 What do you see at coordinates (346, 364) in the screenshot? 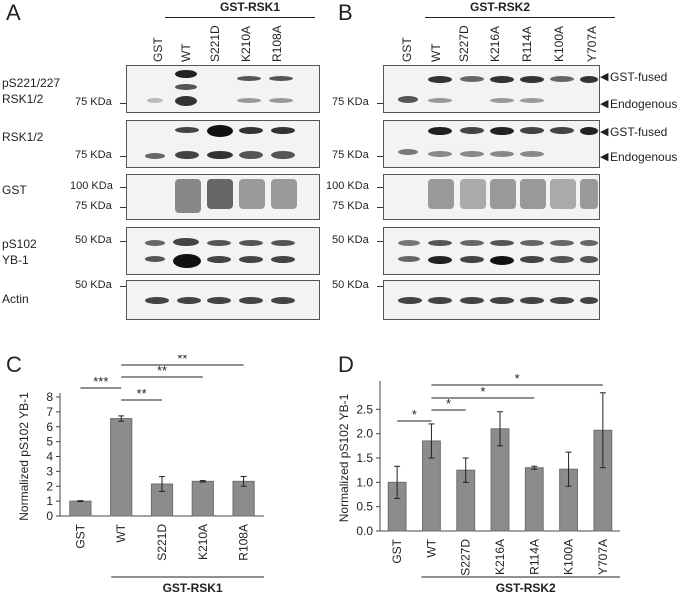
I see `panel-label-d: D` at bounding box center [346, 364].